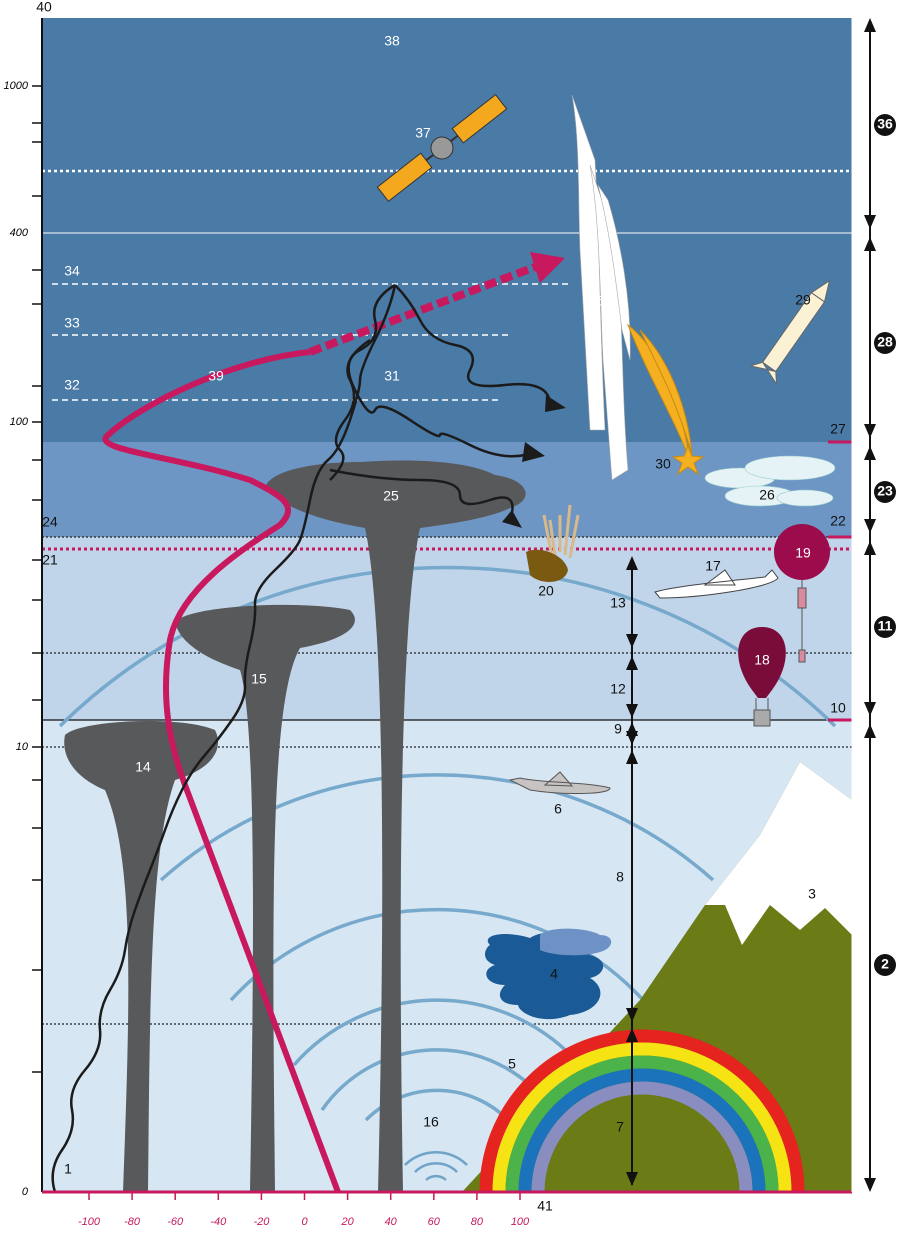 This screenshot has width=913, height=1236. Describe the element at coordinates (885, 491) in the screenshot. I see `label: 23` at that location.